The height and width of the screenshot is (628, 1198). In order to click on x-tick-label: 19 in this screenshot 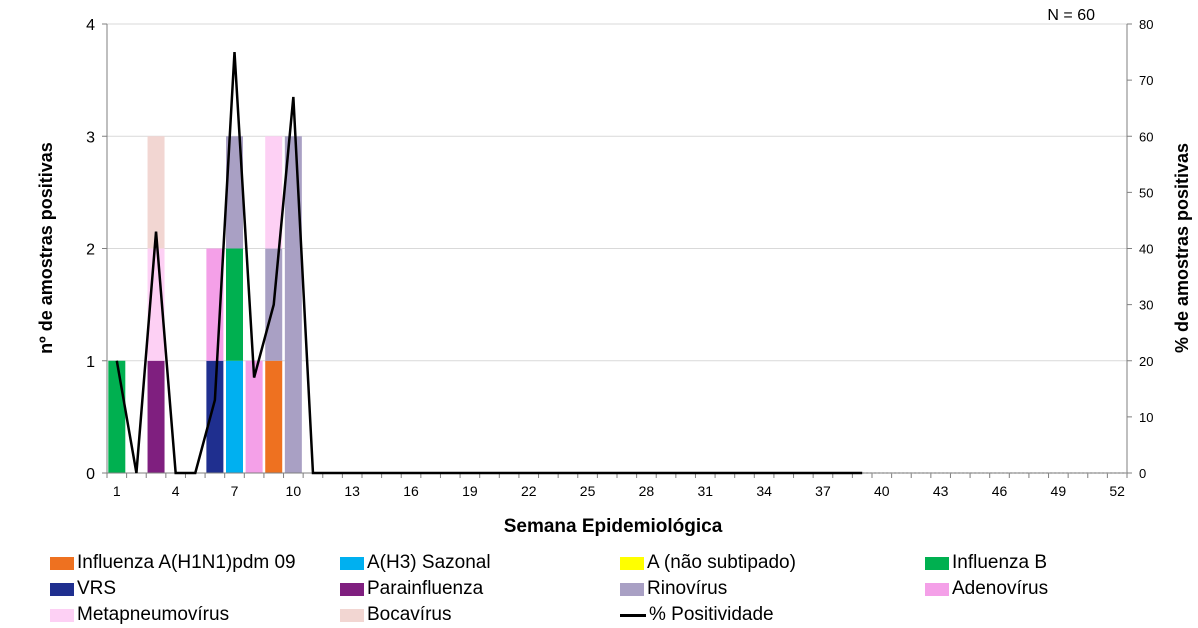, I will do `click(470, 491)`.